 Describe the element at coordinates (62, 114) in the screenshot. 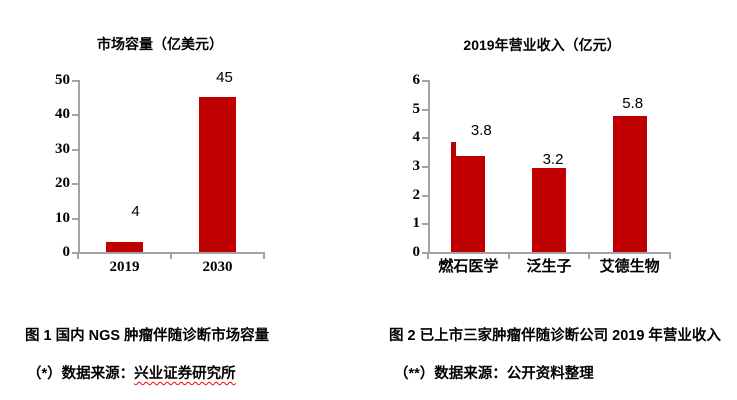

I see `chart-1-y-tick-label-40: 40` at that location.